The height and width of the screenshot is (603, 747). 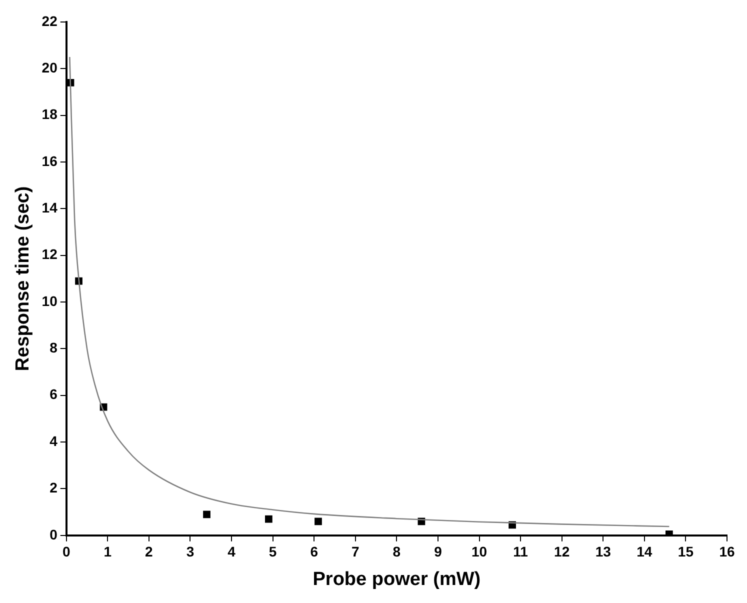 I want to click on y-tick-label: 2, so click(x=54, y=488).